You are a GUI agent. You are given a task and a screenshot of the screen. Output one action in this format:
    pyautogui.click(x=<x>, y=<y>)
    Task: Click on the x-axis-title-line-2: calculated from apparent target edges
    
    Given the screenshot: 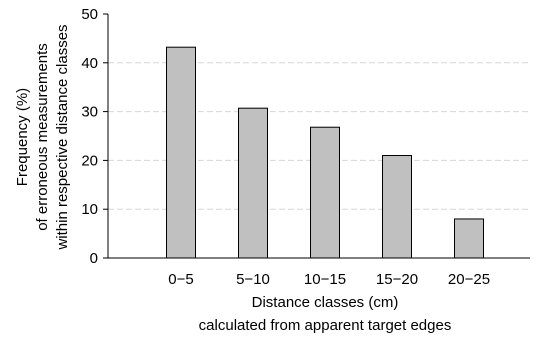 What is the action you would take?
    pyautogui.click(x=325, y=325)
    